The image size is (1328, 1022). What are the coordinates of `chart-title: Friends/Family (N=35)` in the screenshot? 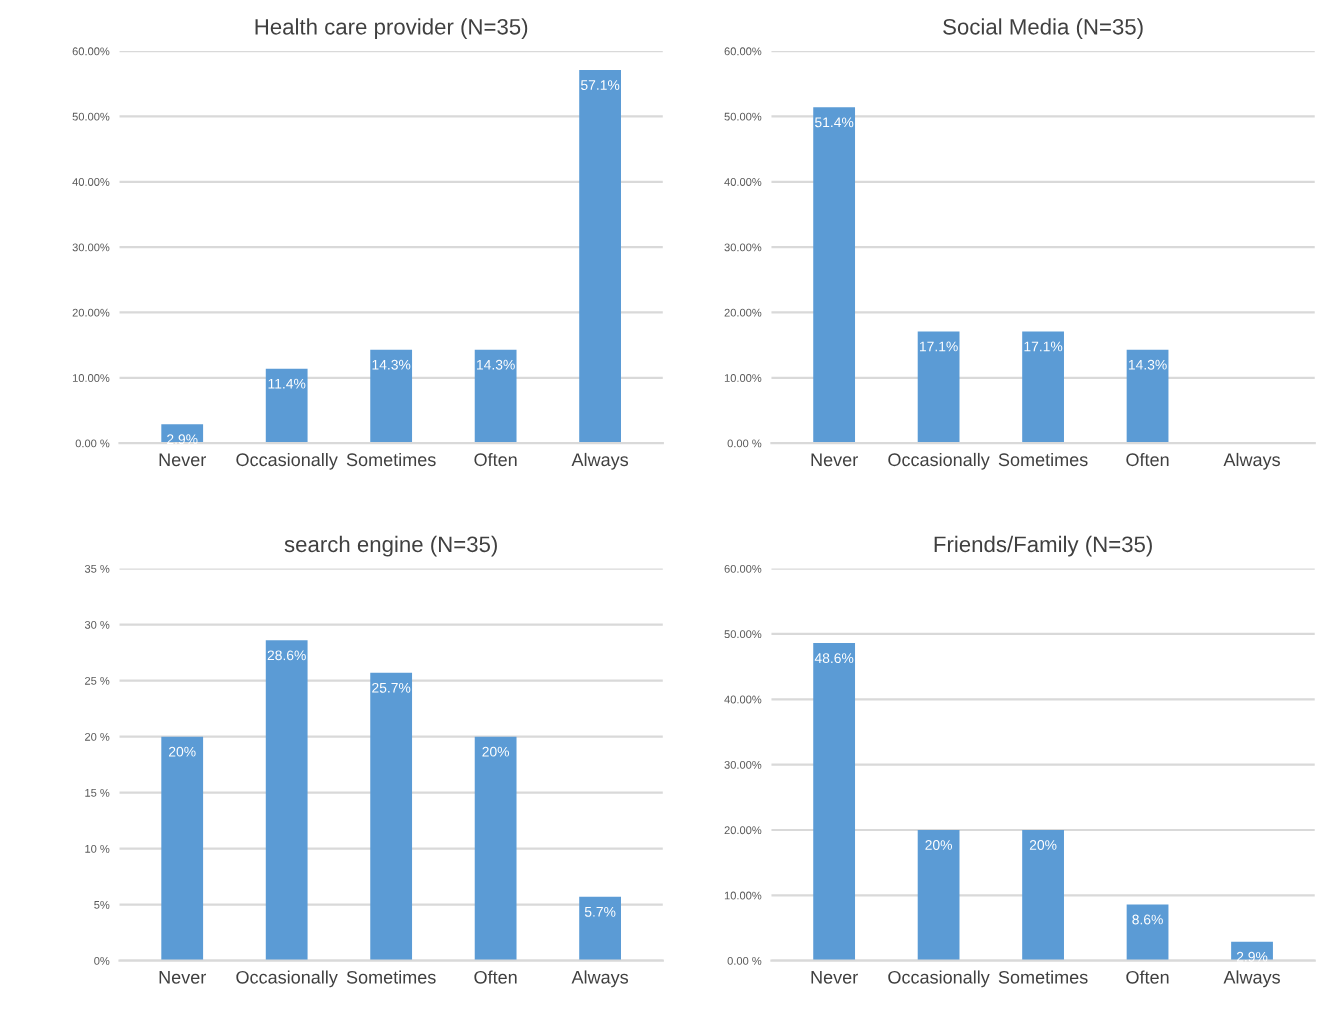 It's located at (1043, 546).